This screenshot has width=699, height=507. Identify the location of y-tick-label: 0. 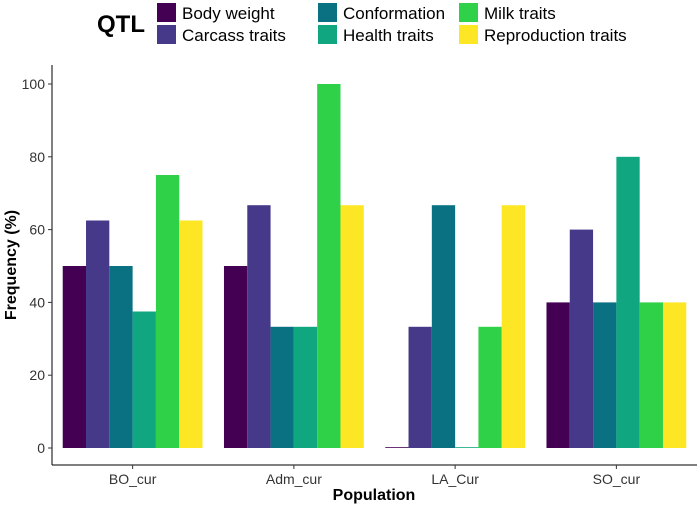
(41, 448).